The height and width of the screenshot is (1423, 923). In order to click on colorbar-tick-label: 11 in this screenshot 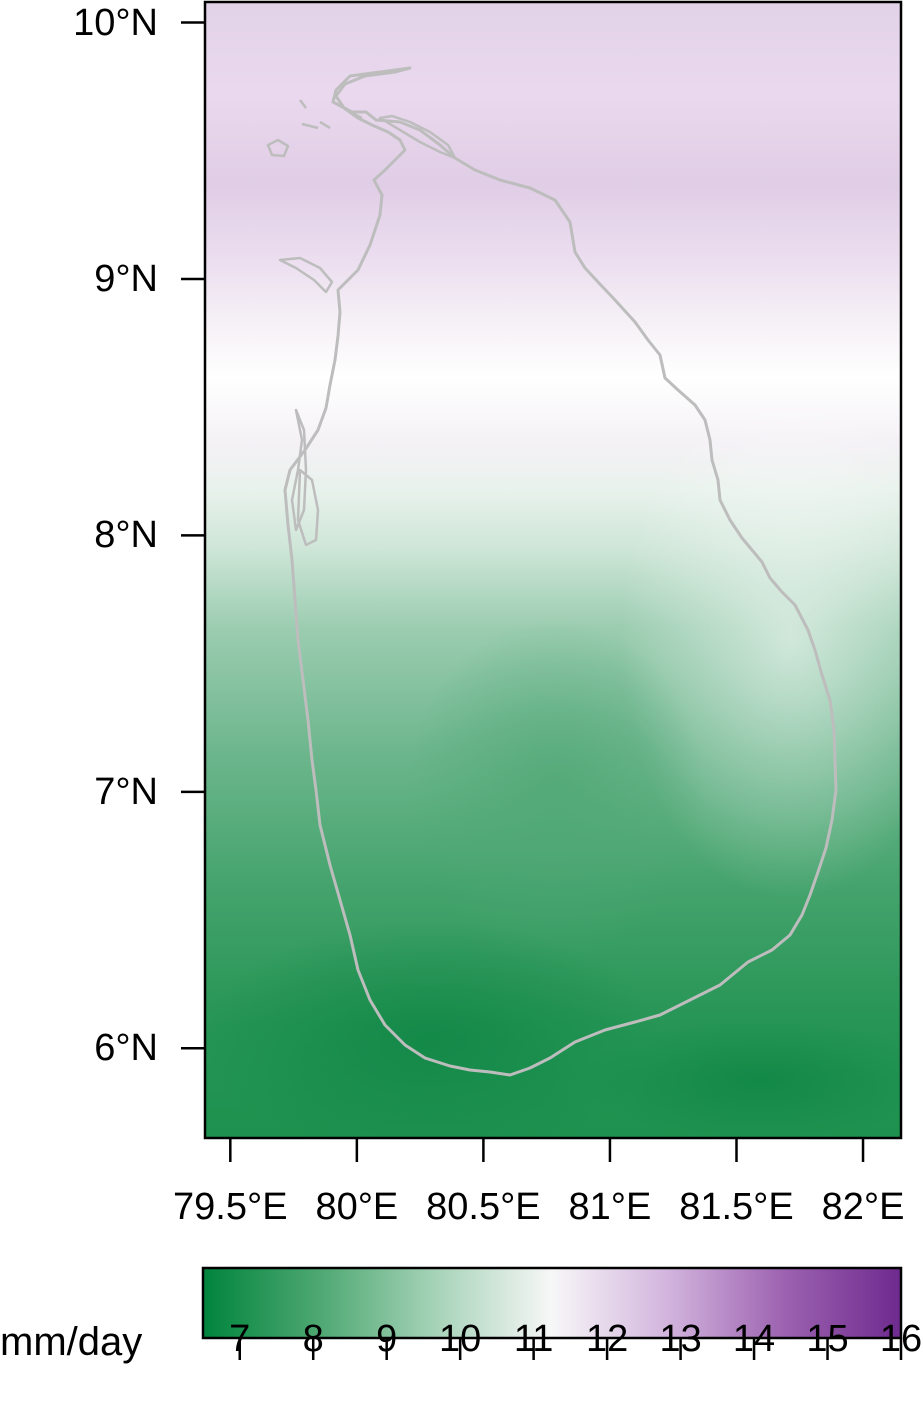, I will do `click(533, 1339)`.